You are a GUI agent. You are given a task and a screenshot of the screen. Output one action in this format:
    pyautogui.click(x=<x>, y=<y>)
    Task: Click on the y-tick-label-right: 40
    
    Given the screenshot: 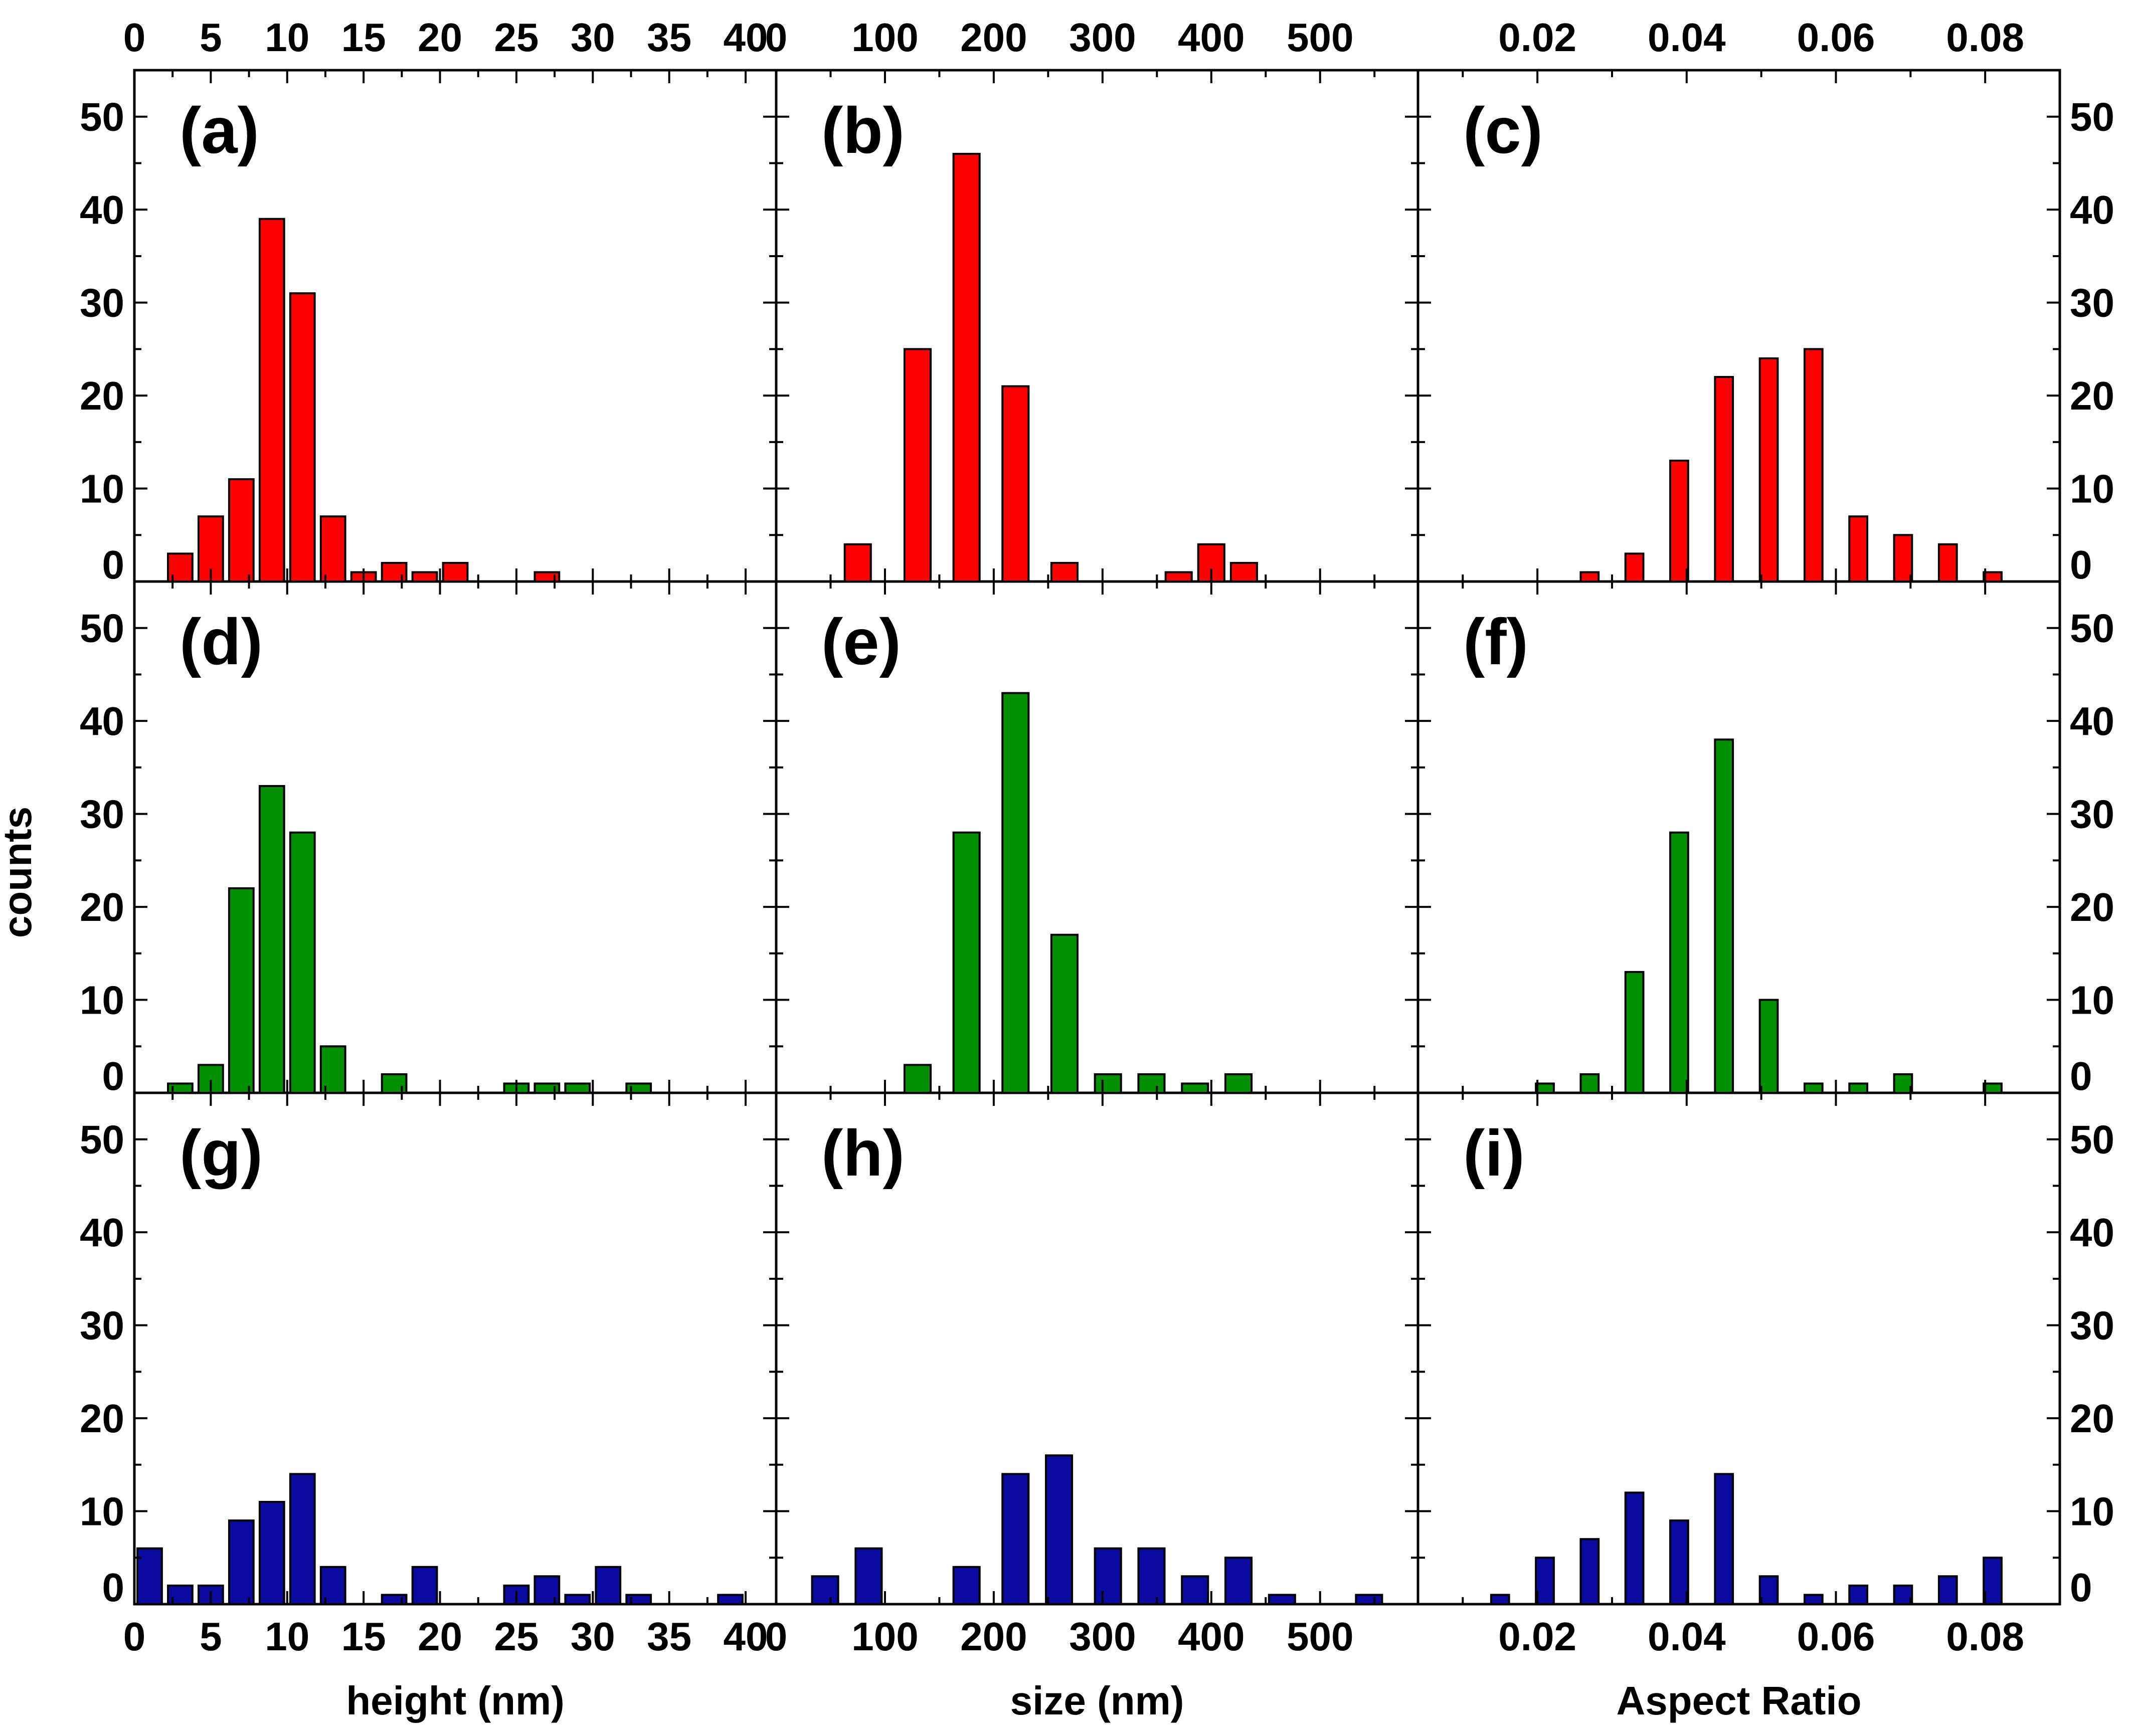 What is the action you would take?
    pyautogui.click(x=2092, y=1233)
    